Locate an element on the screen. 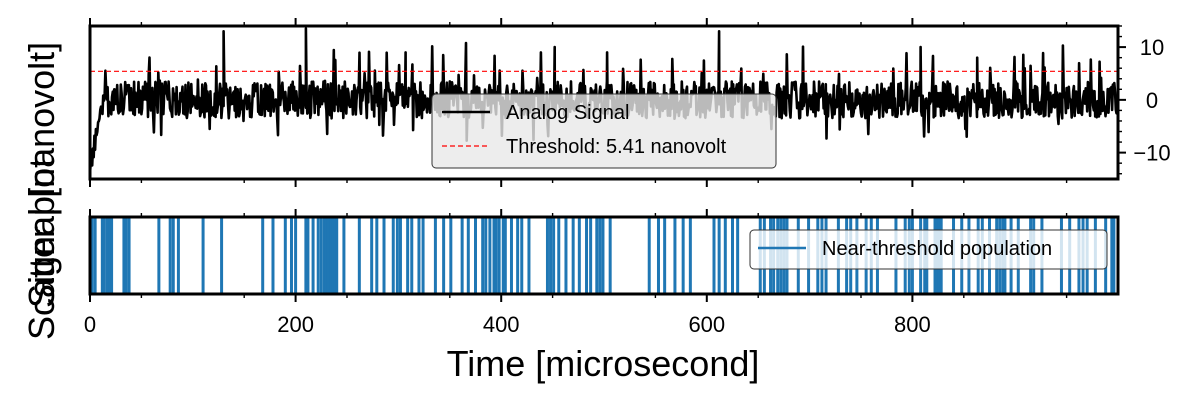  x-axis-label: Time [microsecond] is located at coordinates (603, 363).